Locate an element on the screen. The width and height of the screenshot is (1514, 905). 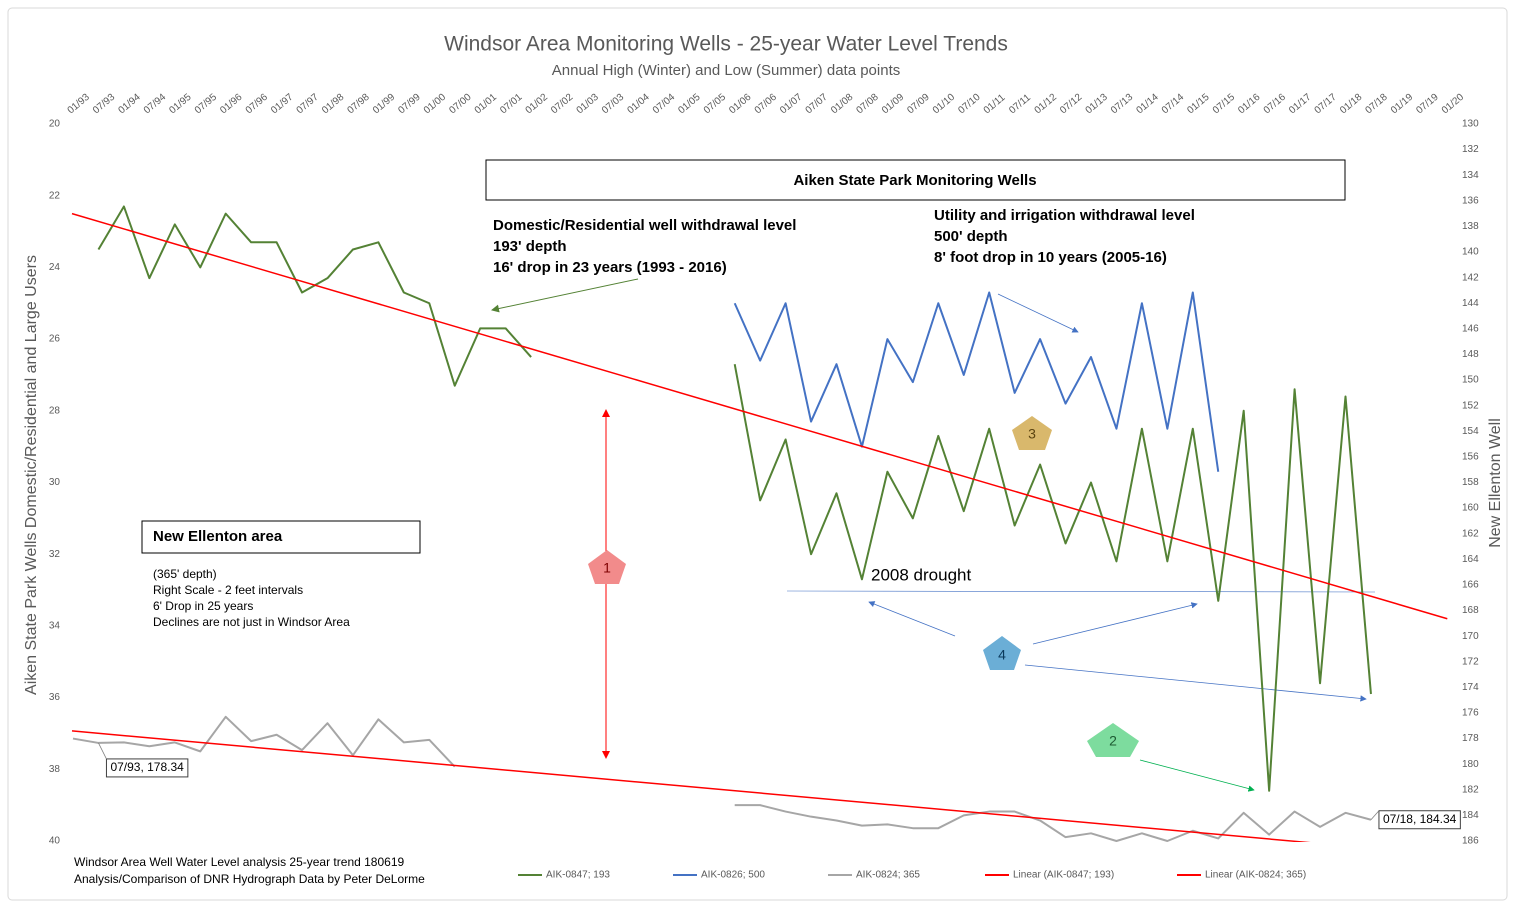
y-tick-label: 40 is located at coordinates (55, 841).